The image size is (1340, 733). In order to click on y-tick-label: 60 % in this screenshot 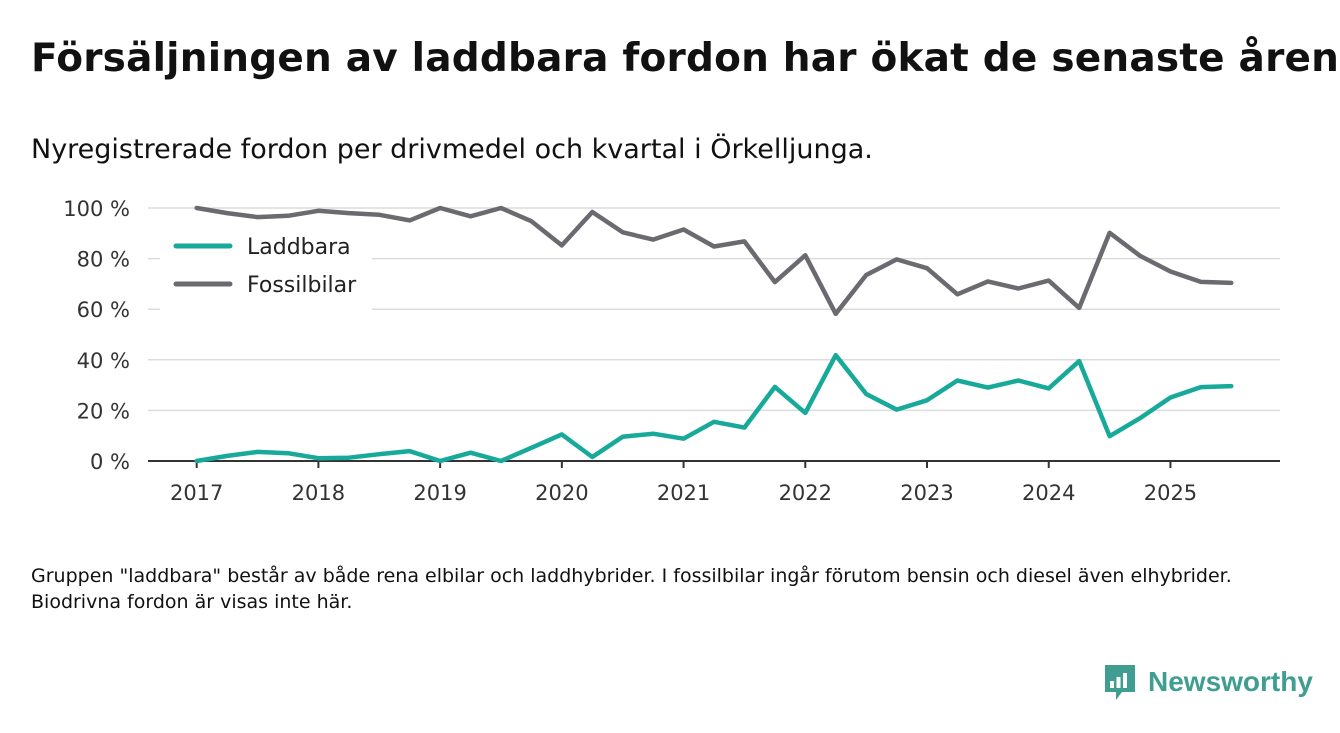, I will do `click(103, 310)`.